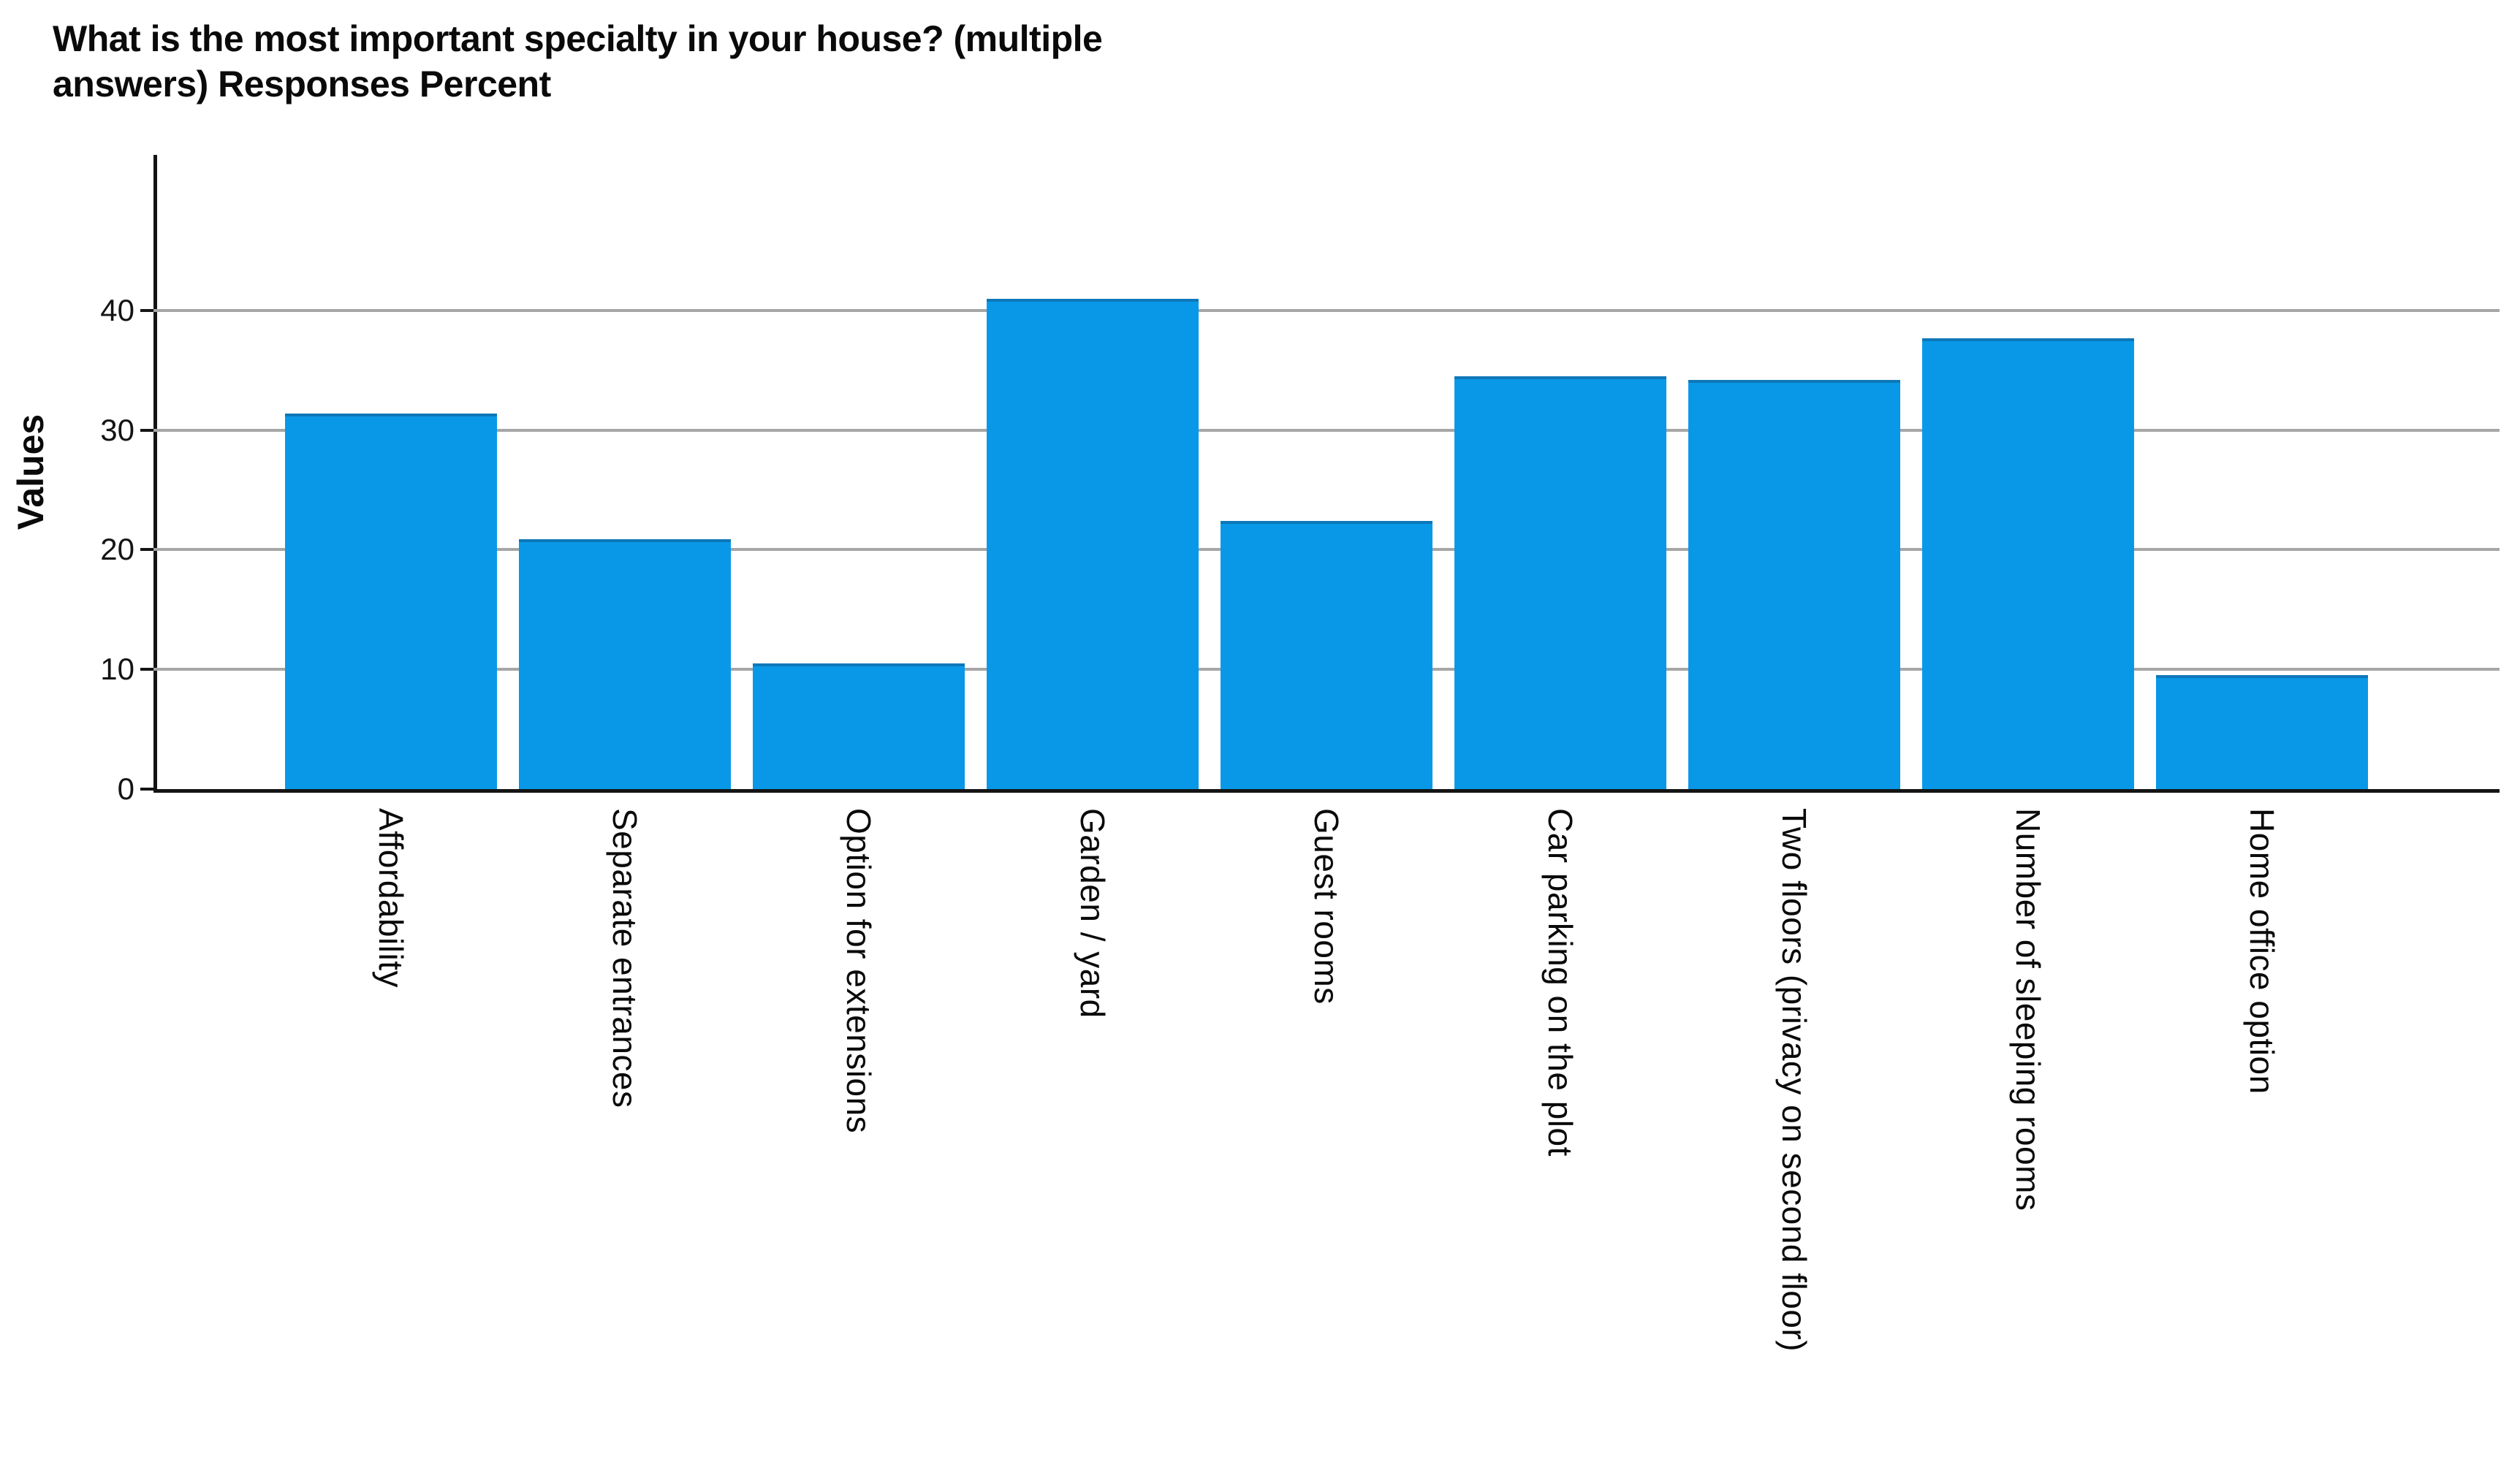 This screenshot has width=2520, height=1462. I want to click on y-tick-label-20: 20, so click(117, 549).